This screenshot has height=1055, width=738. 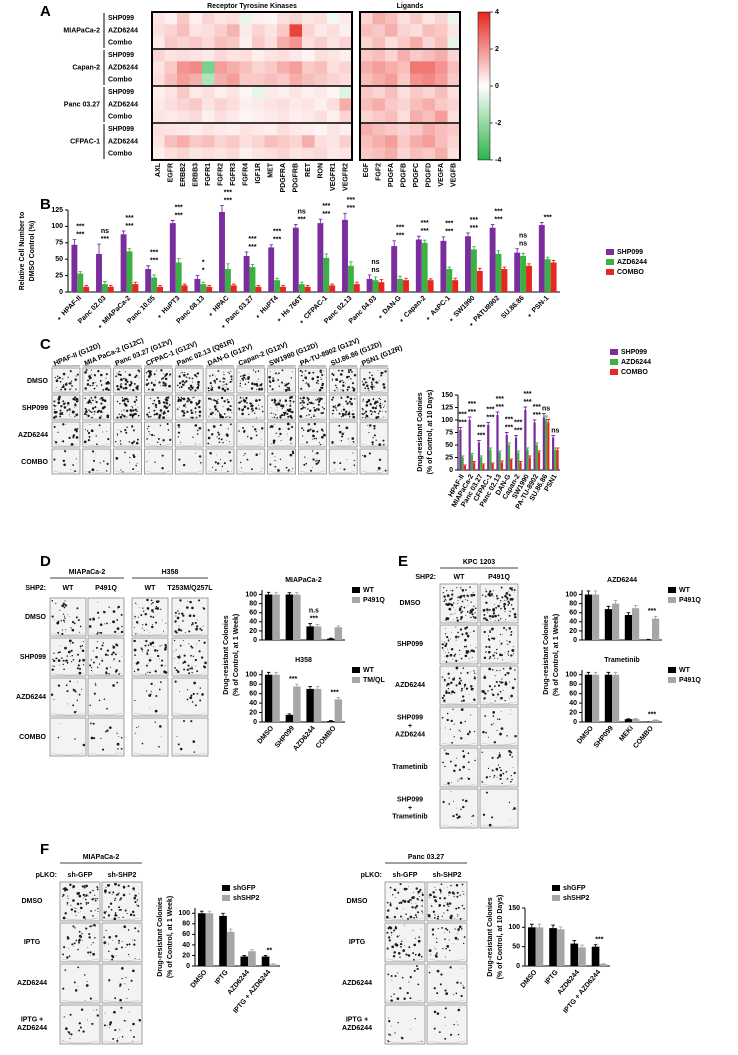 I want to click on heatmap-column-label: EGF, so click(x=366, y=169).